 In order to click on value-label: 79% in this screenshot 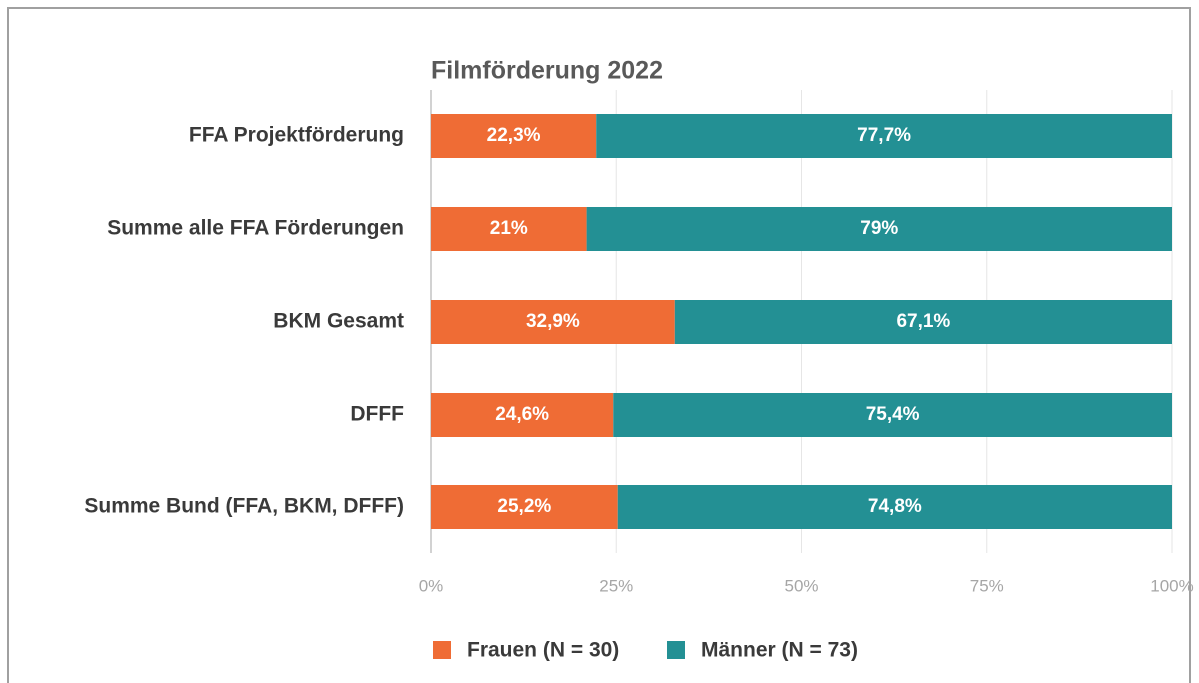, I will do `click(879, 228)`.